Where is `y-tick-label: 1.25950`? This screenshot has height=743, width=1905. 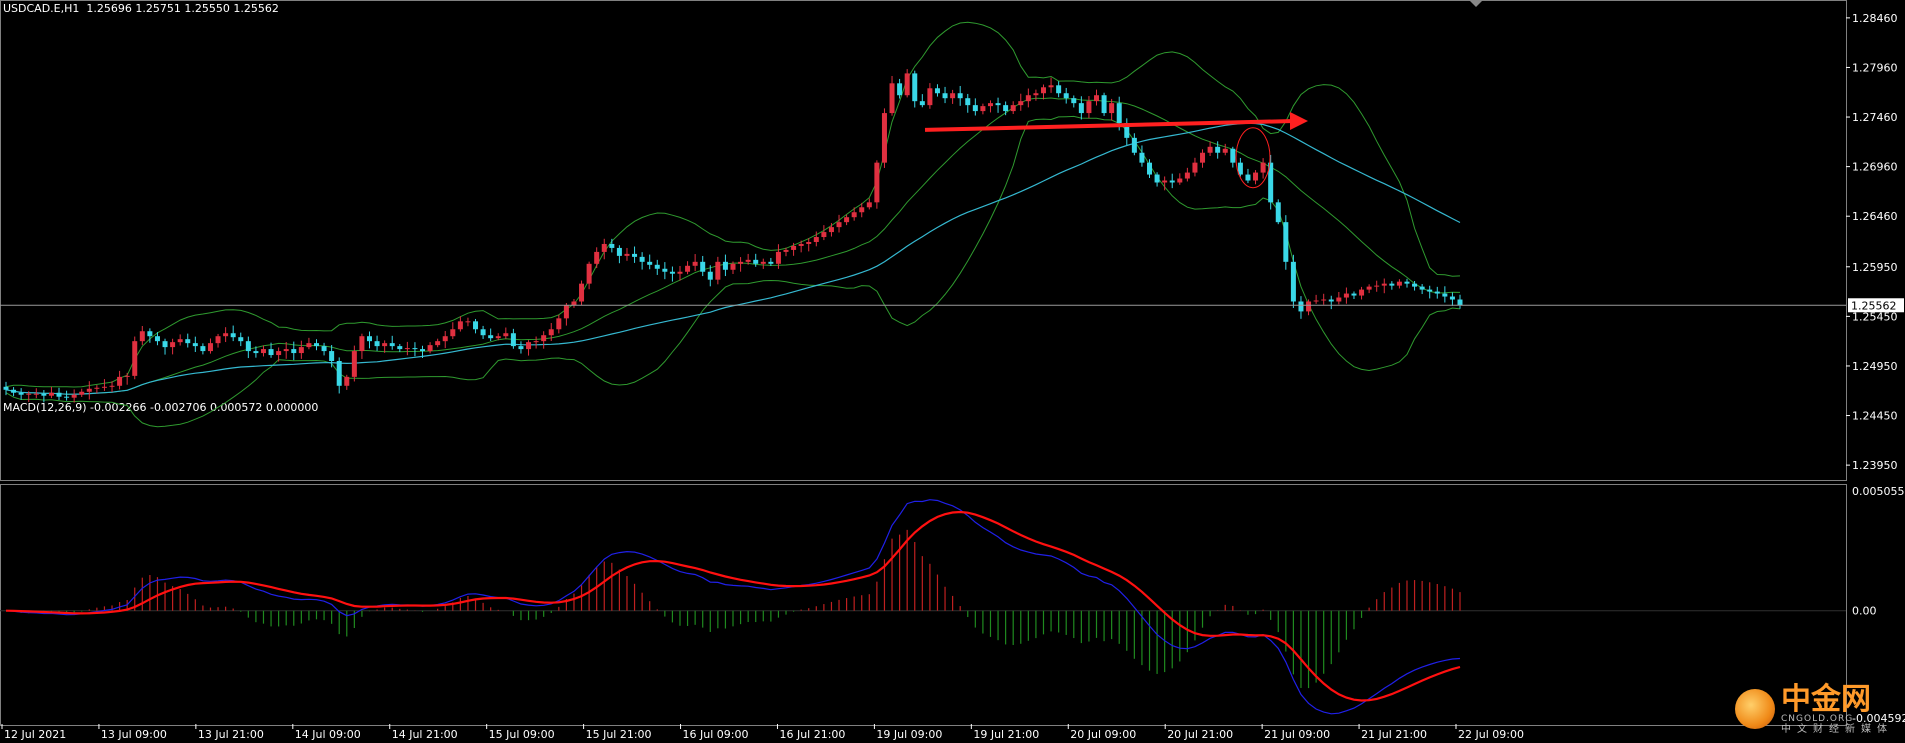 y-tick-label: 1.25950 is located at coordinates (1875, 267).